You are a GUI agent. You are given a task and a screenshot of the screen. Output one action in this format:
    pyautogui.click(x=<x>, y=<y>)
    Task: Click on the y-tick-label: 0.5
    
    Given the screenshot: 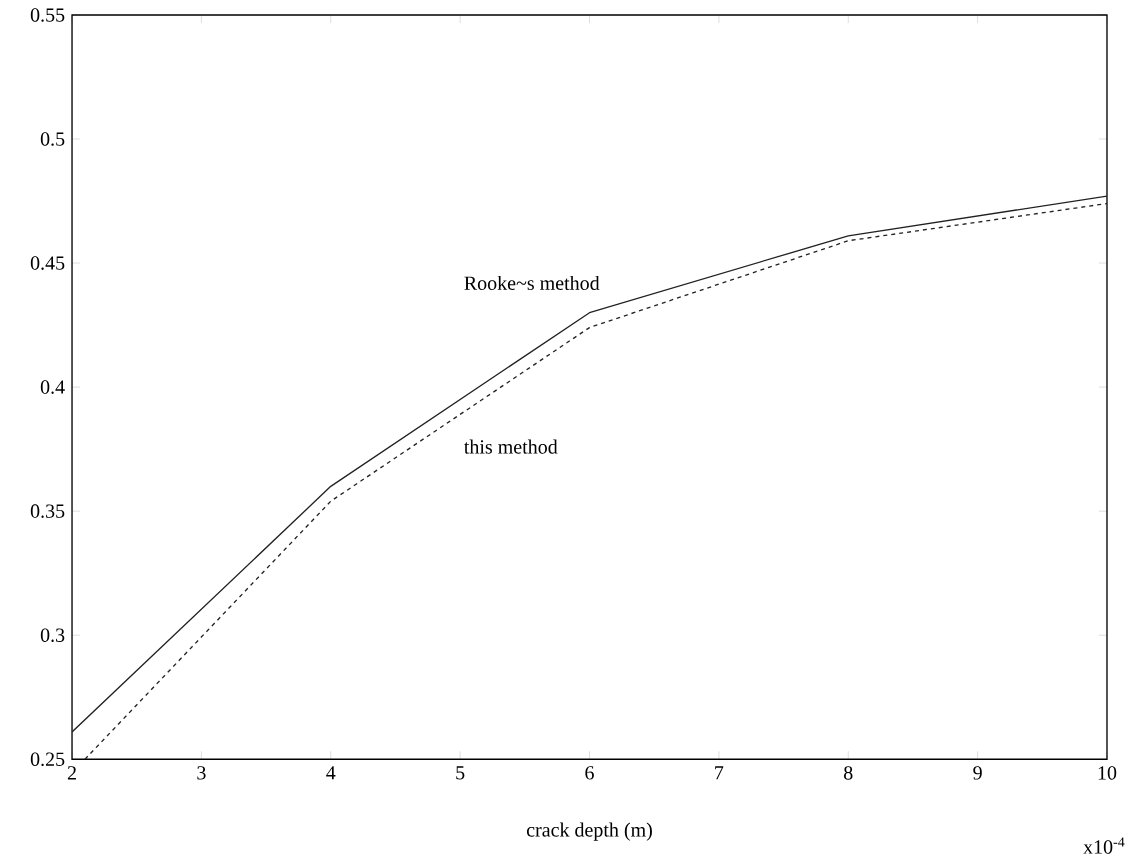 What is the action you would take?
    pyautogui.click(x=52, y=139)
    